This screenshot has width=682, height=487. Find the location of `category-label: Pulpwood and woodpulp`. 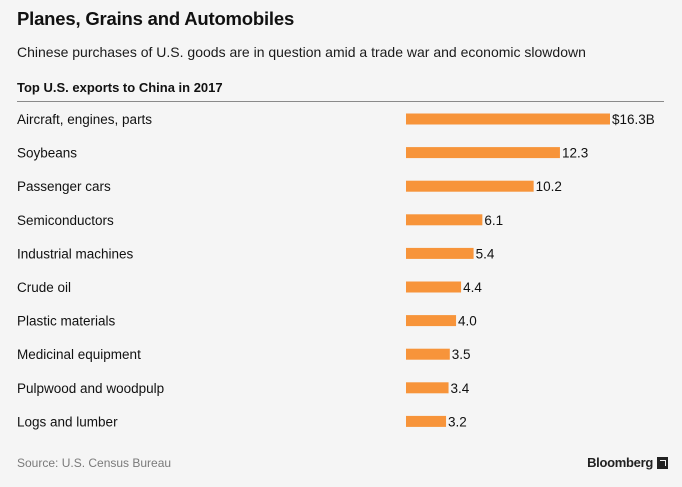

category-label: Pulpwood and woodpulp is located at coordinates (90, 388).